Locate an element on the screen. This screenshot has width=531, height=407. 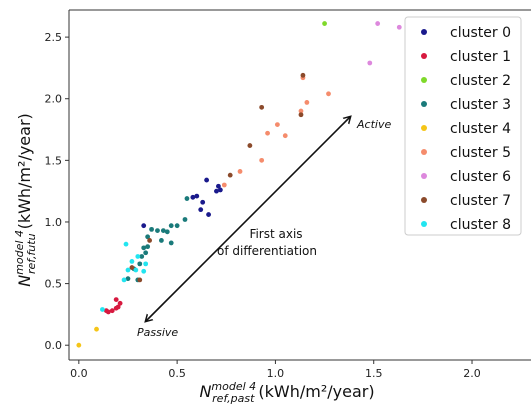
legend-label: cluster 4 is located at coordinates (480, 129).